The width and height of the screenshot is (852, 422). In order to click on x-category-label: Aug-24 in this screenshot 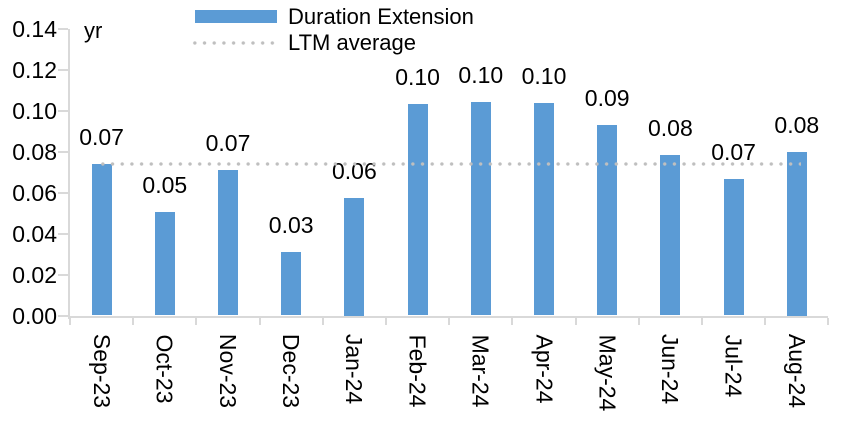, I will do `click(796, 371)`.